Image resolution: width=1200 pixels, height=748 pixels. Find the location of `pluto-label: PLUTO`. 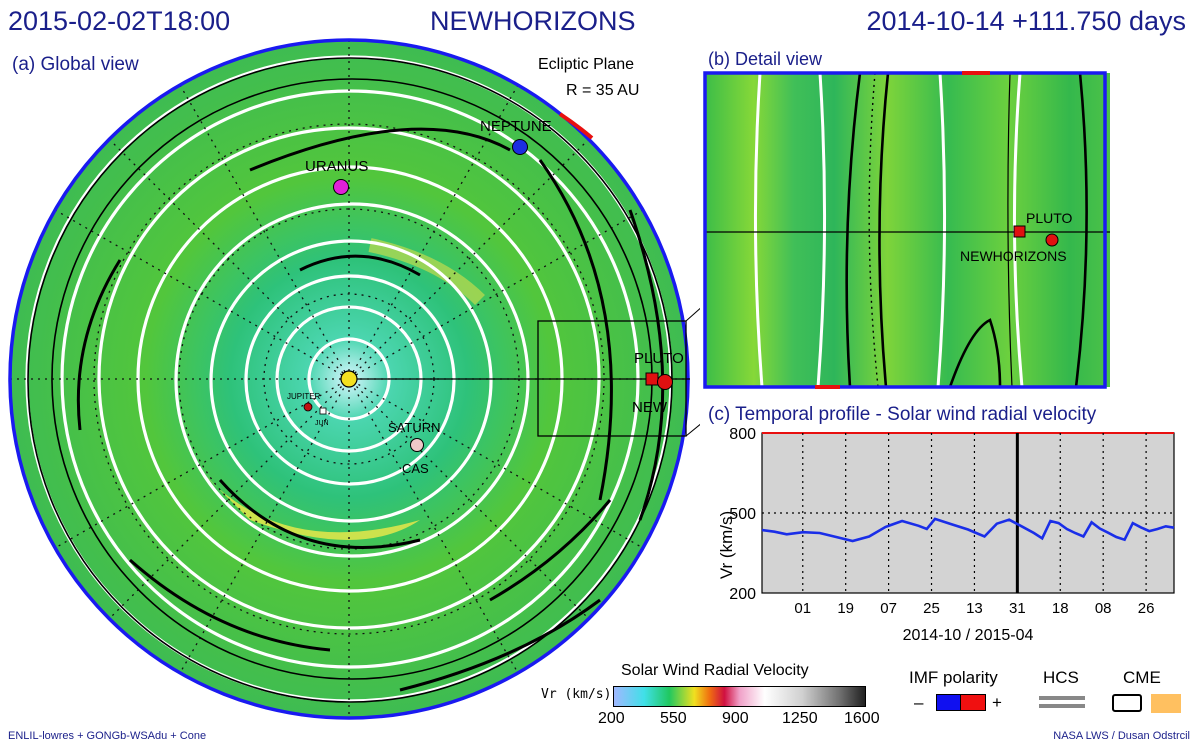

pluto-label: PLUTO is located at coordinates (659, 358).